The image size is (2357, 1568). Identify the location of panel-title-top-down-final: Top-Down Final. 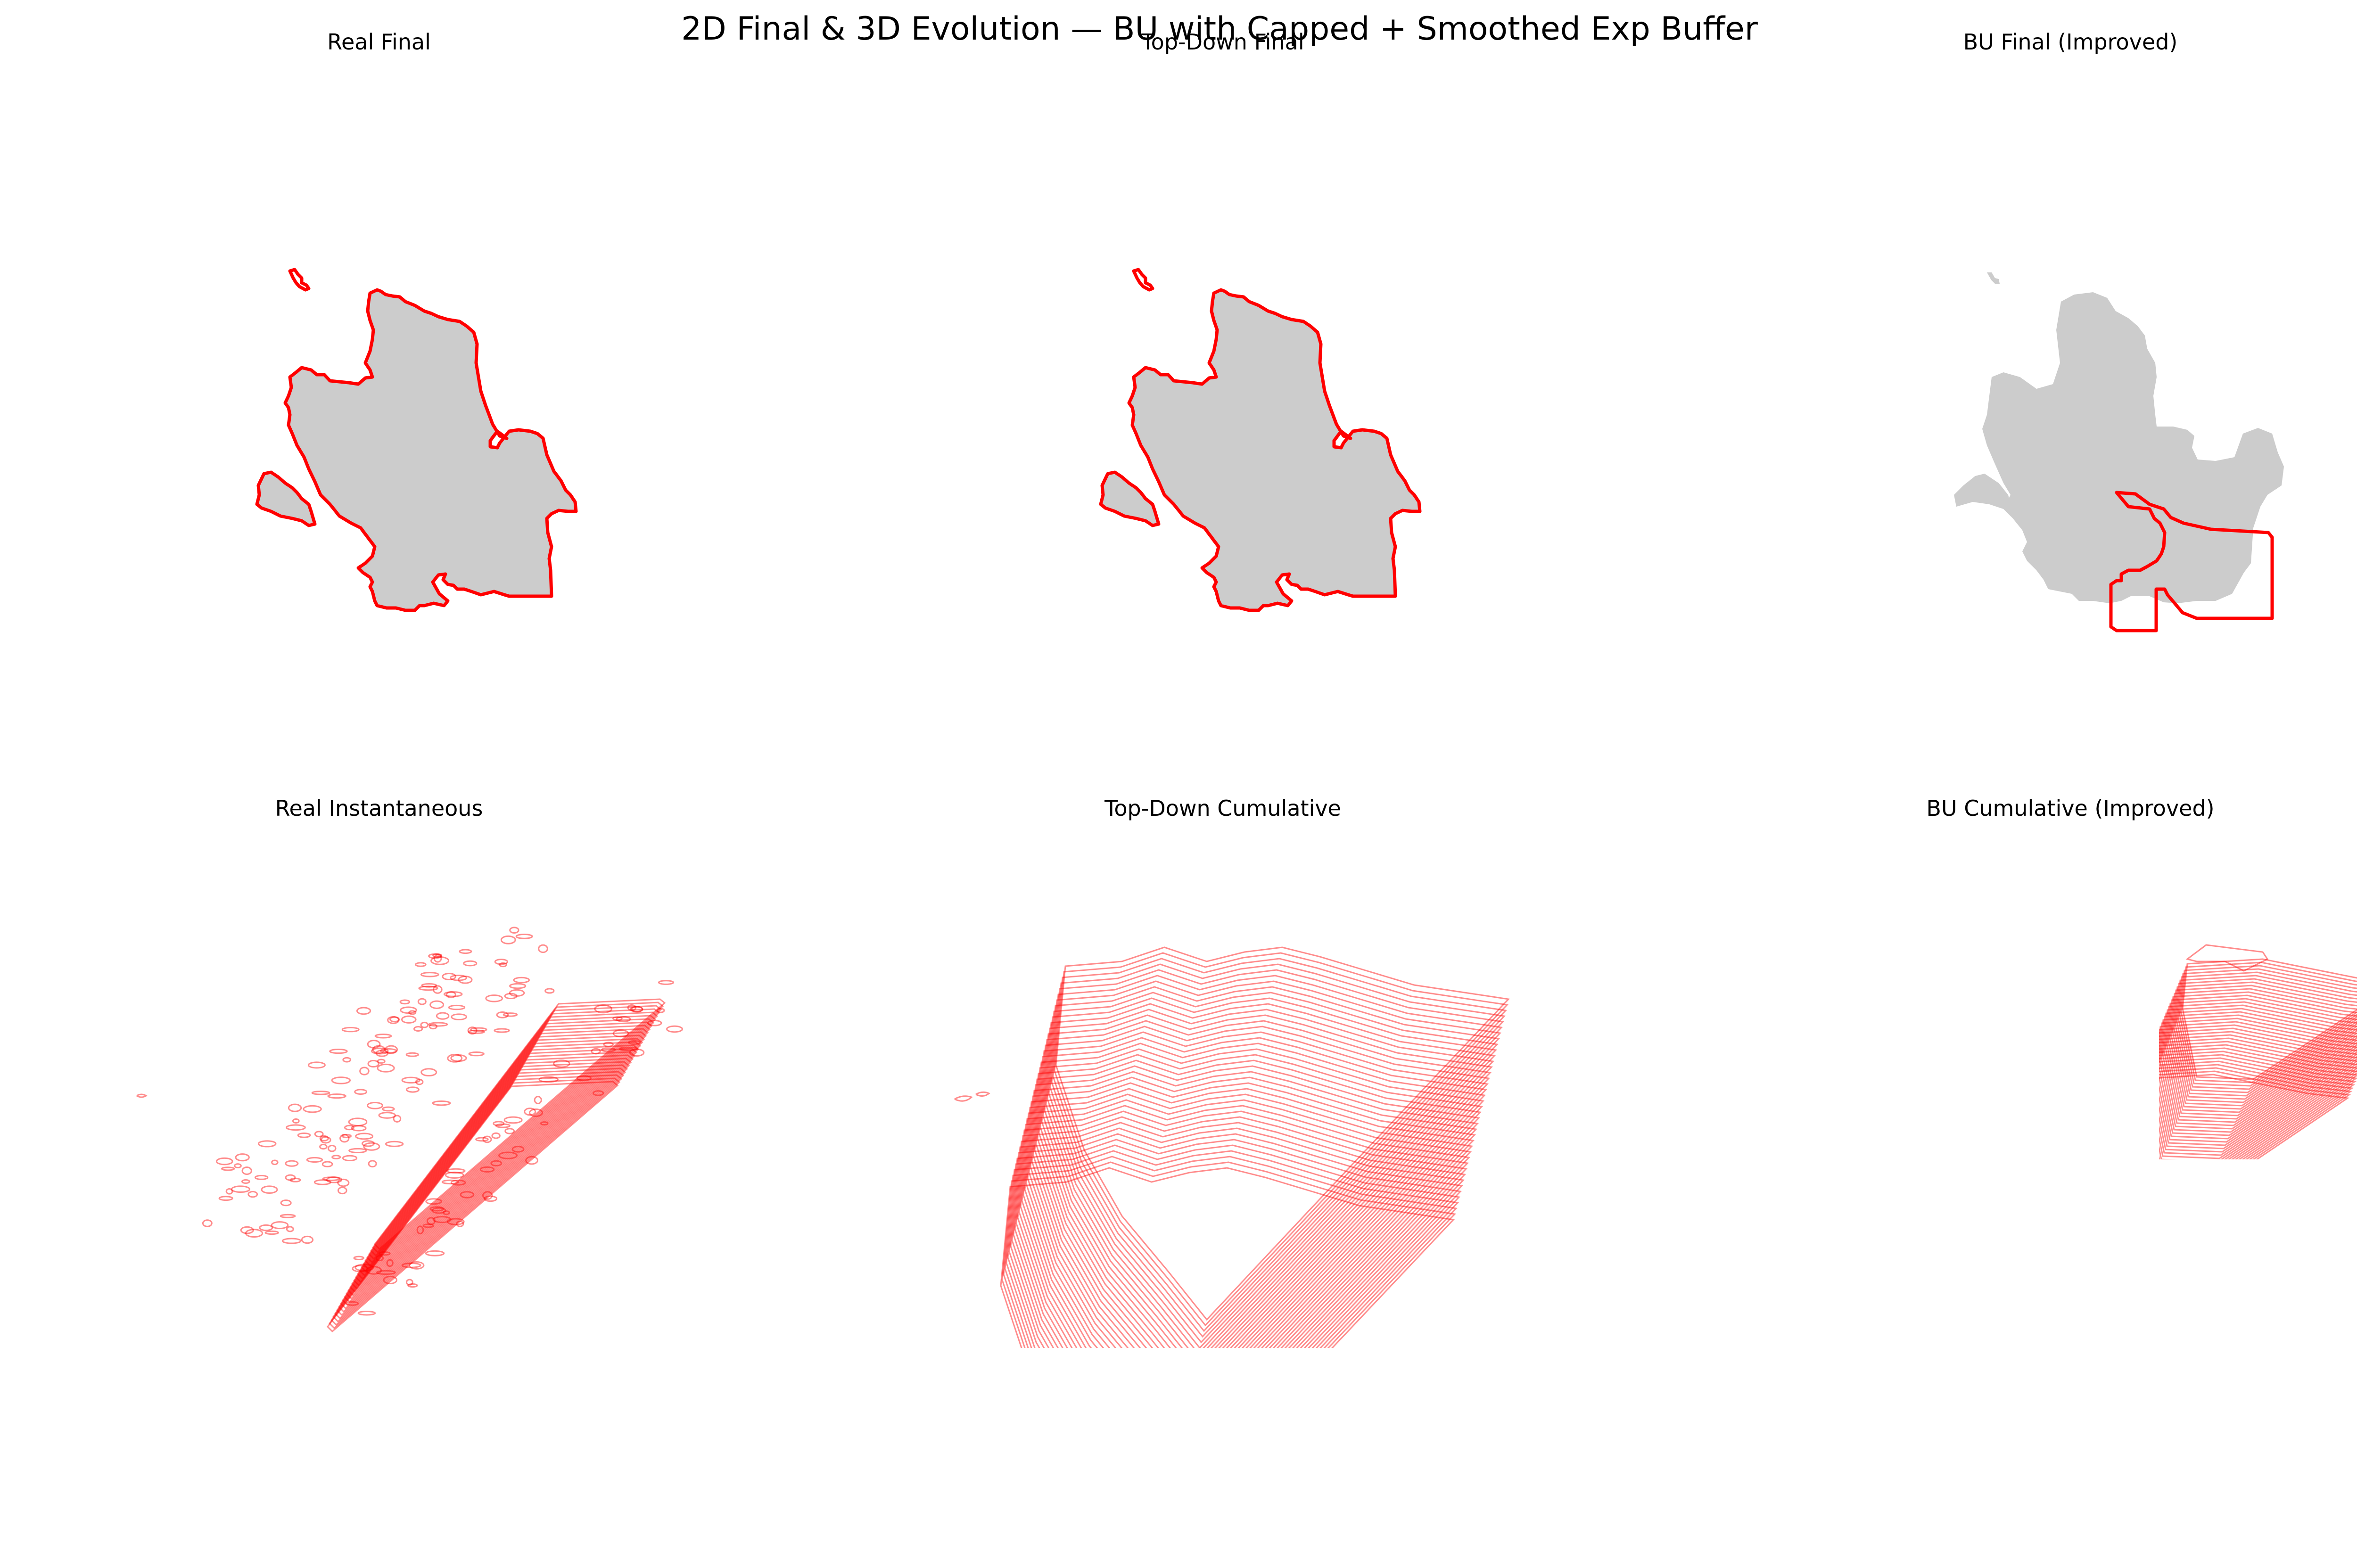
(1222, 42).